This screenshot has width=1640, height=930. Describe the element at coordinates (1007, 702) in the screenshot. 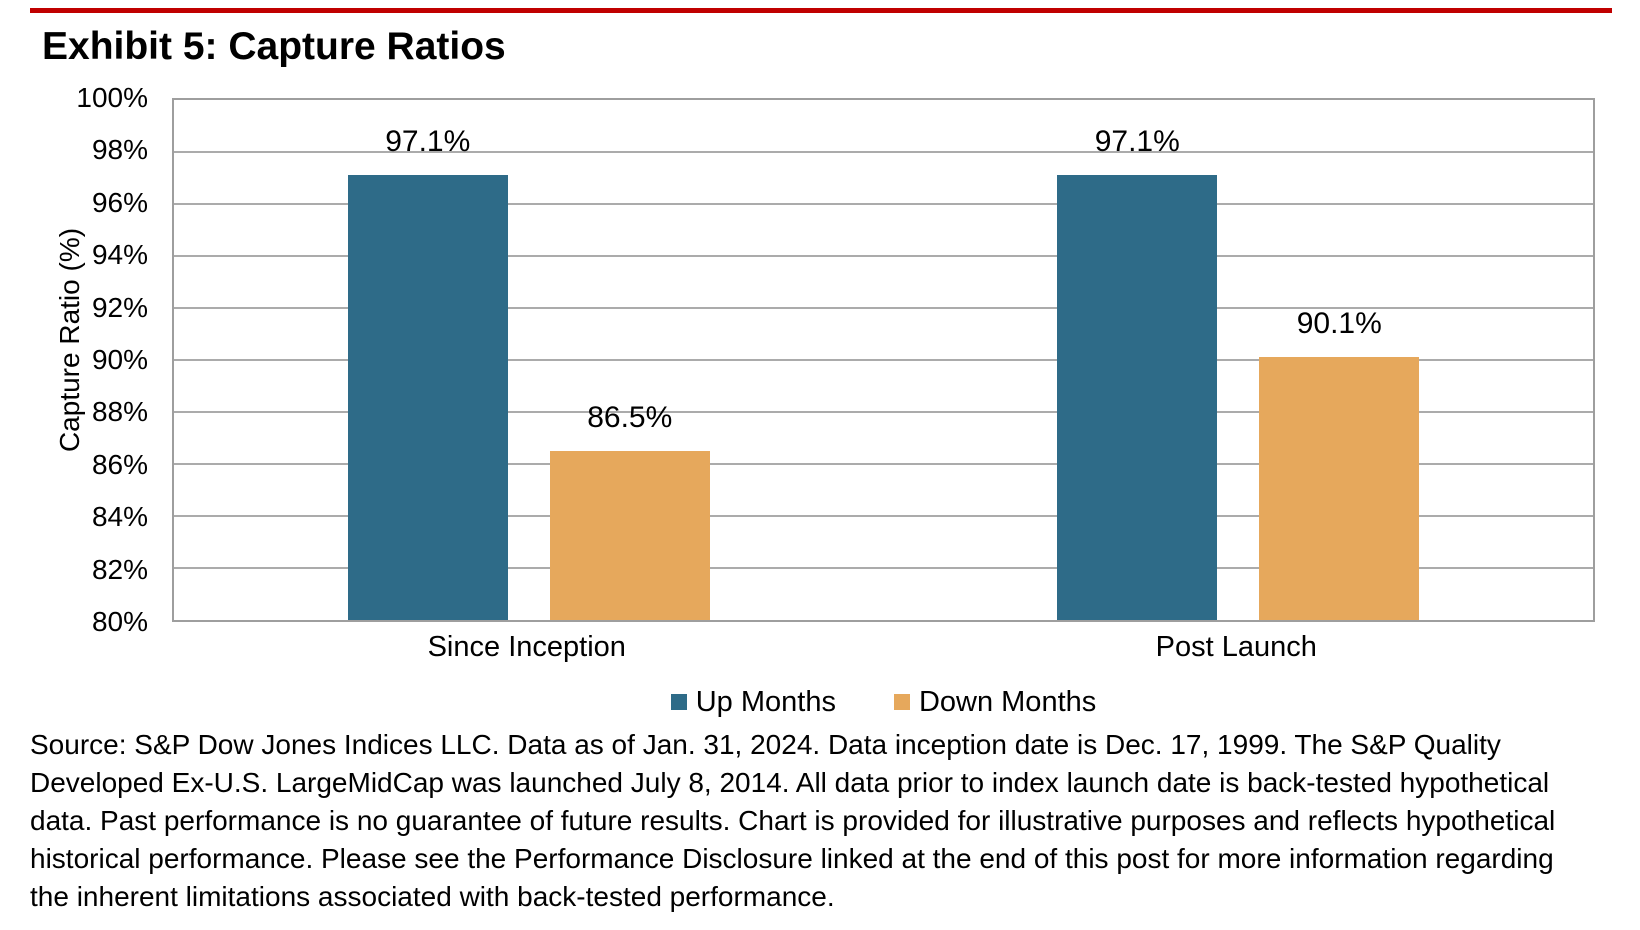

I see `legend-label: Down Months` at that location.